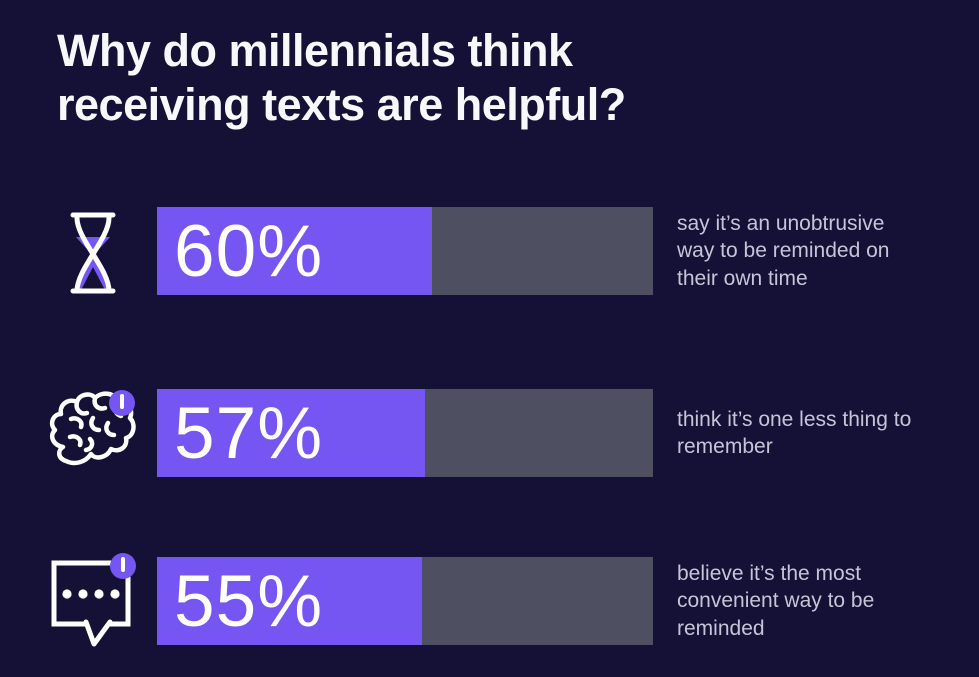 This screenshot has width=979, height=677. I want to click on bar-track: 55%, so click(405, 601).